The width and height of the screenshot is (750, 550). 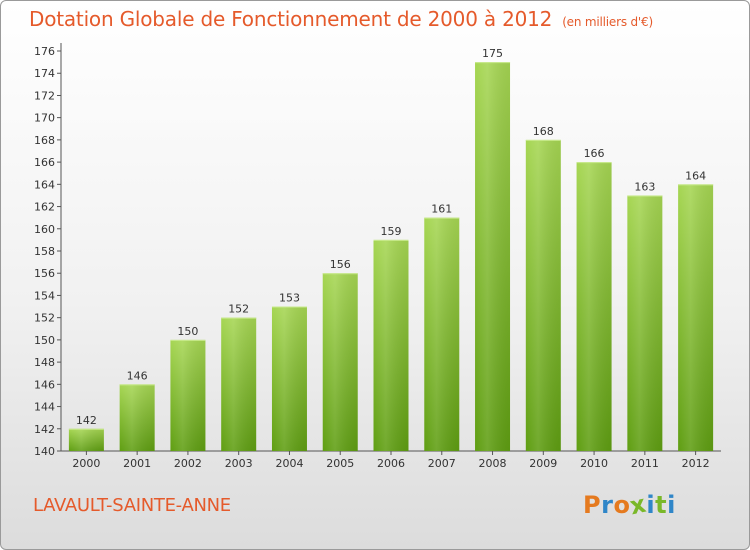 What do you see at coordinates (442, 463) in the screenshot?
I see `x-tick-label-2007: 2007` at bounding box center [442, 463].